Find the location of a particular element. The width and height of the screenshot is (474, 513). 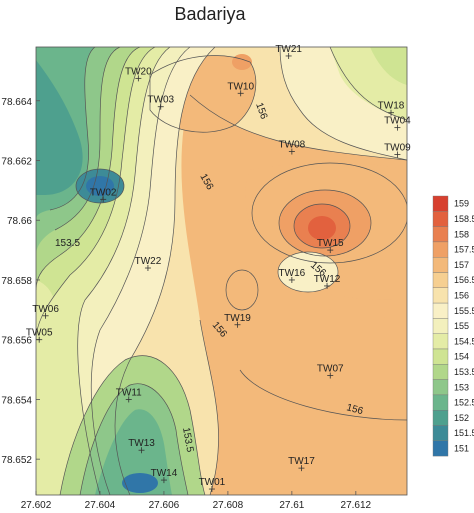

well-tw08: TW08 is located at coordinates (292, 147).